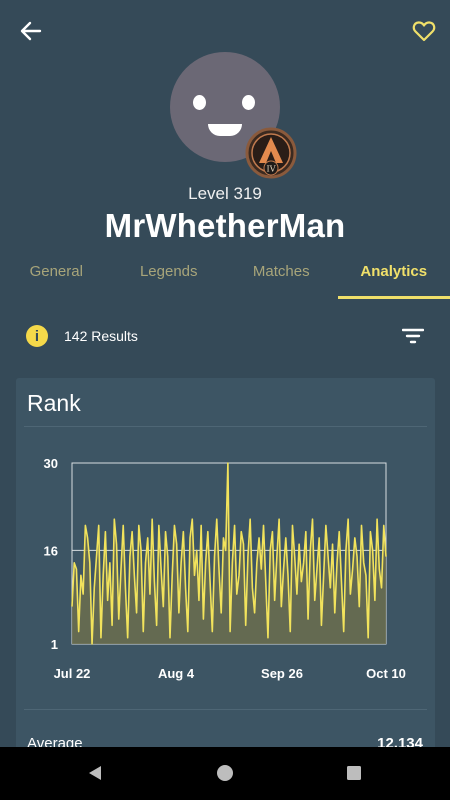 The height and width of the screenshot is (800, 450). Describe the element at coordinates (51, 463) in the screenshot. I see `y-tick-label: 30` at that location.